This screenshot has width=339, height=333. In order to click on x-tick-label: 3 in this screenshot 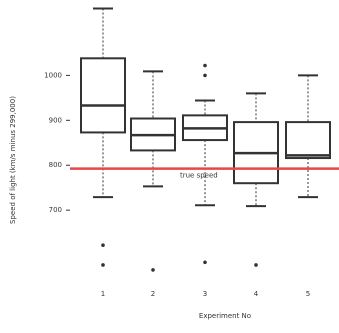, I will do `click(205, 294)`.